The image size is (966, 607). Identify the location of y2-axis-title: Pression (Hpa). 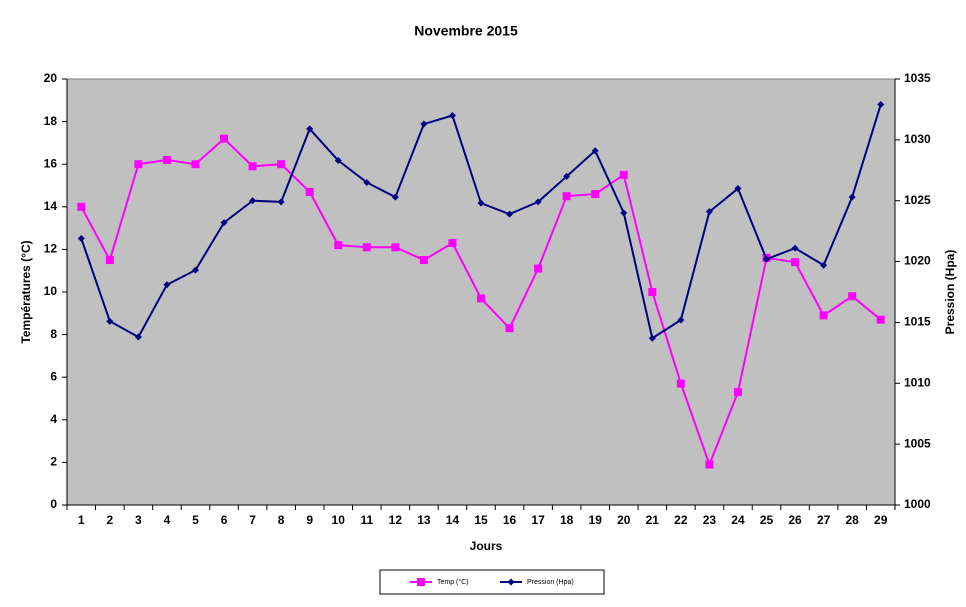
(950, 292).